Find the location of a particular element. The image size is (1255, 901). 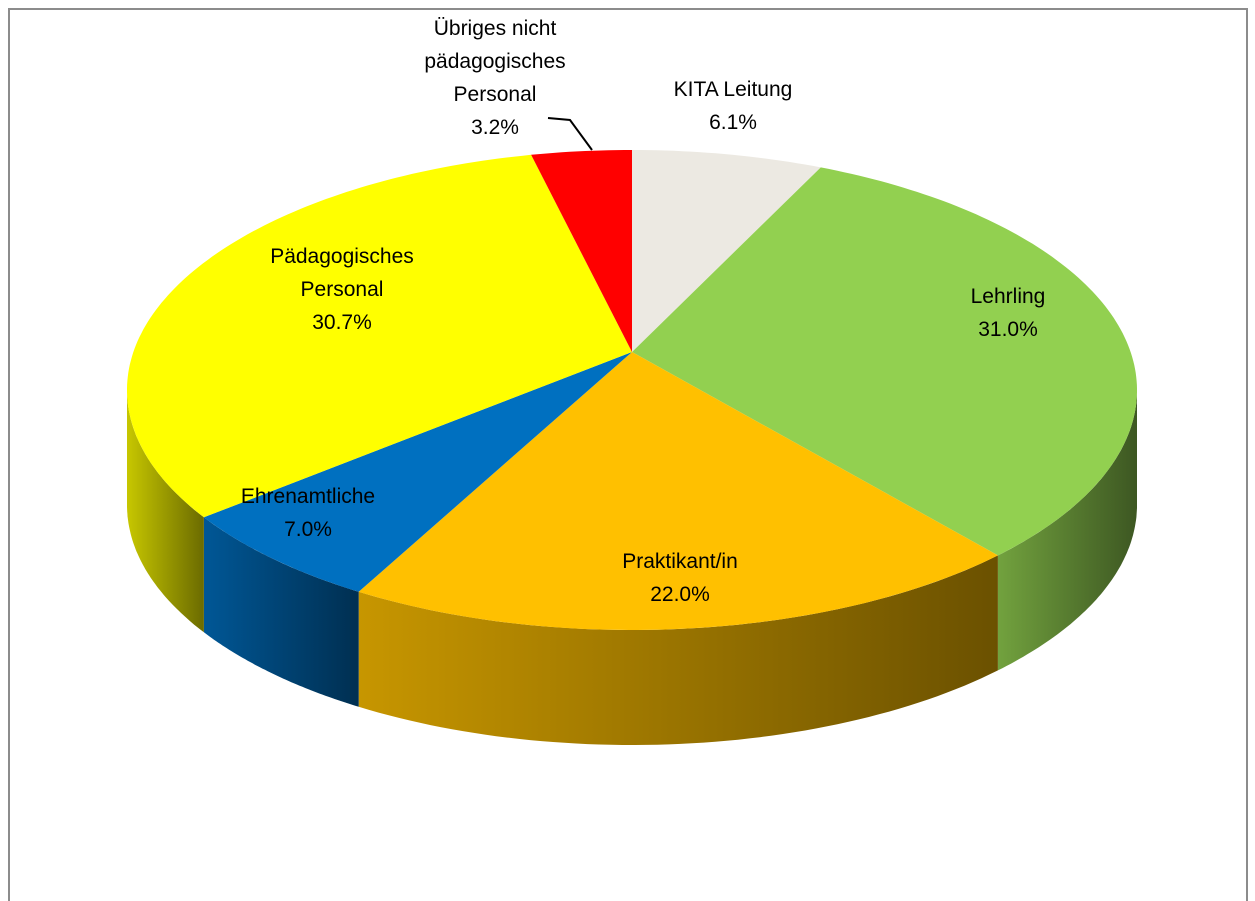

category-name: Ehrenamtliche is located at coordinates (308, 496).